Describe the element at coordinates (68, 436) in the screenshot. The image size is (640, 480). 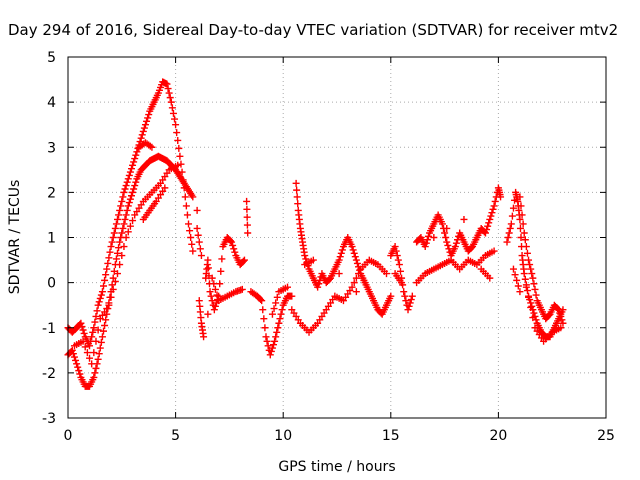
I see `x-tick-label: 0` at that location.